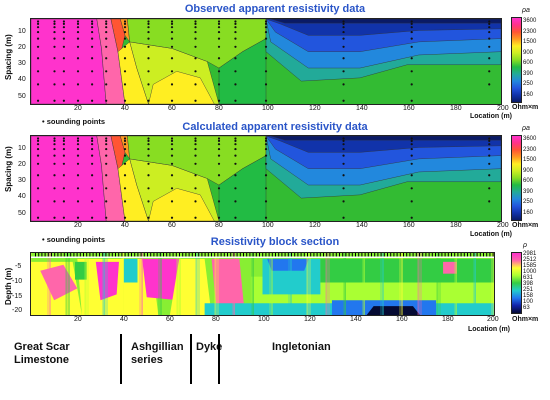 This screenshot has width=550, height=400. What do you see at coordinates (17, 281) in the screenshot?
I see `panel3-ytick: -10` at bounding box center [17, 281].